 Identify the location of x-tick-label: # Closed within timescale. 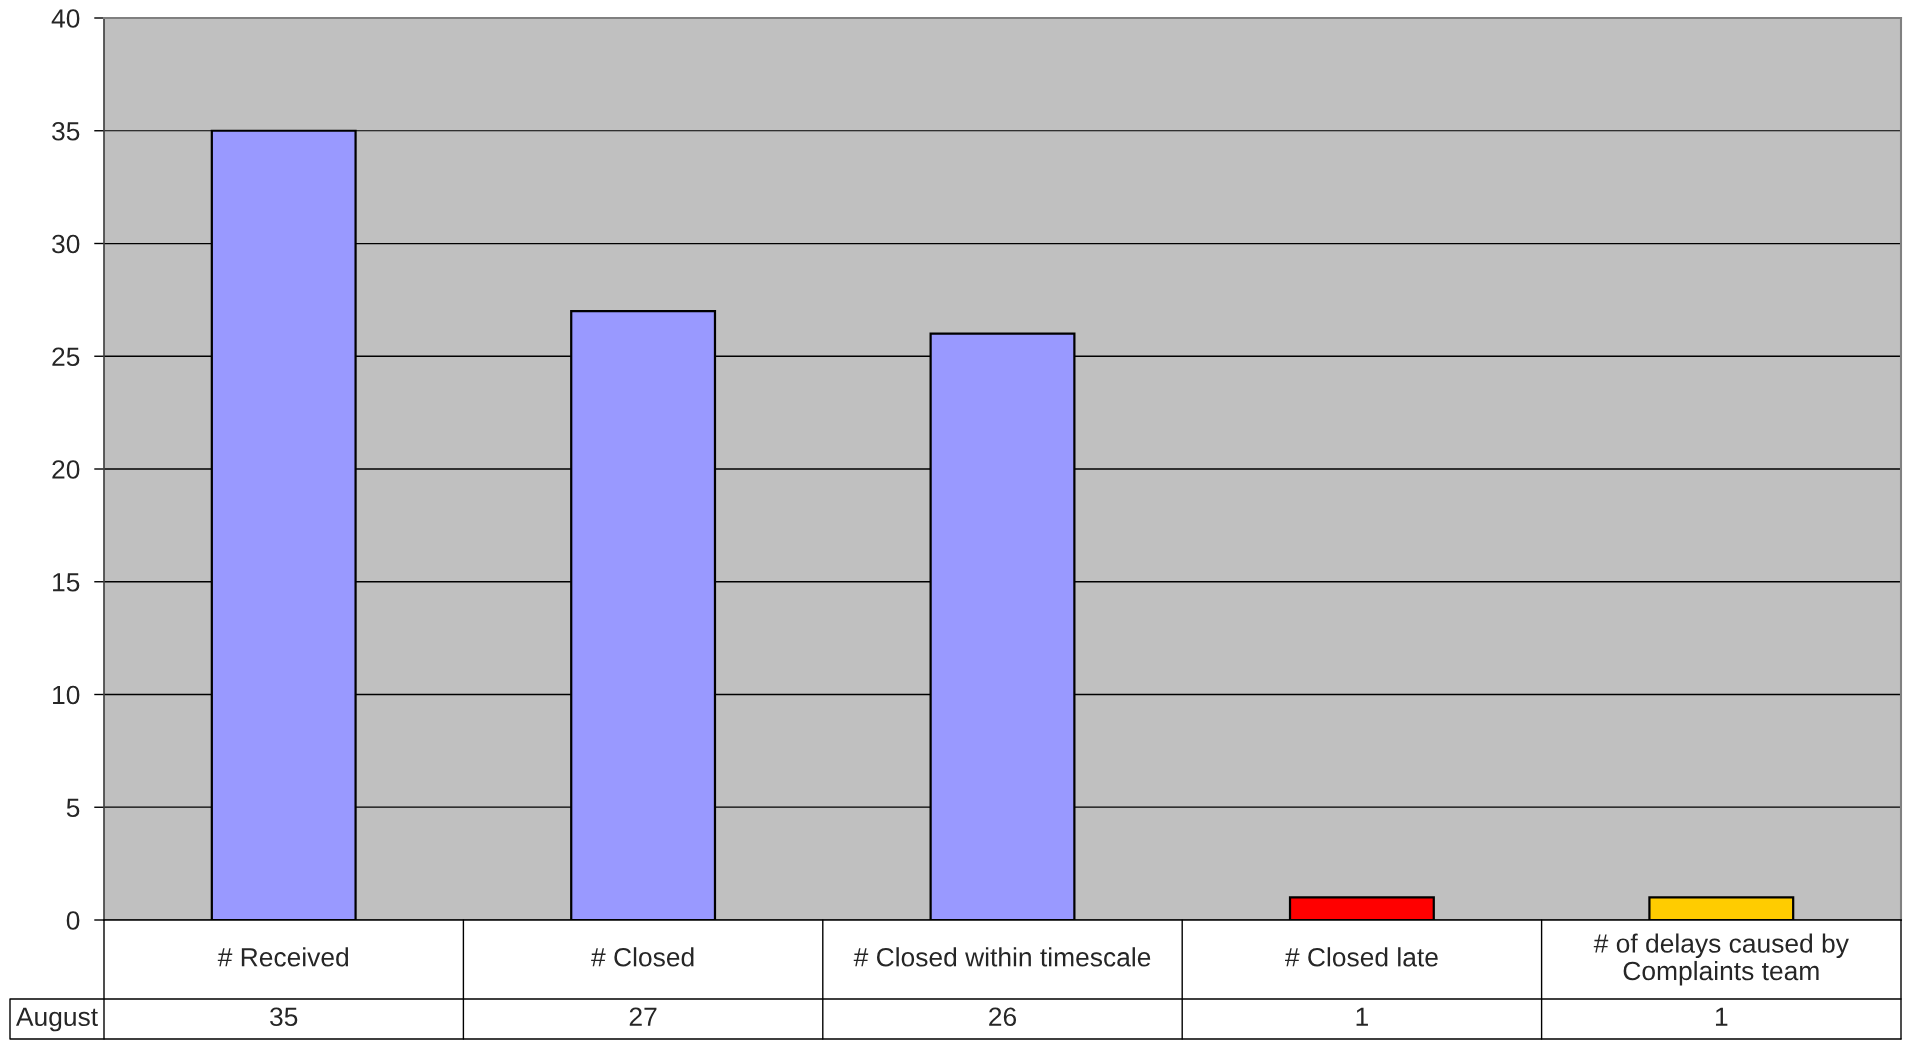
(1002, 957).